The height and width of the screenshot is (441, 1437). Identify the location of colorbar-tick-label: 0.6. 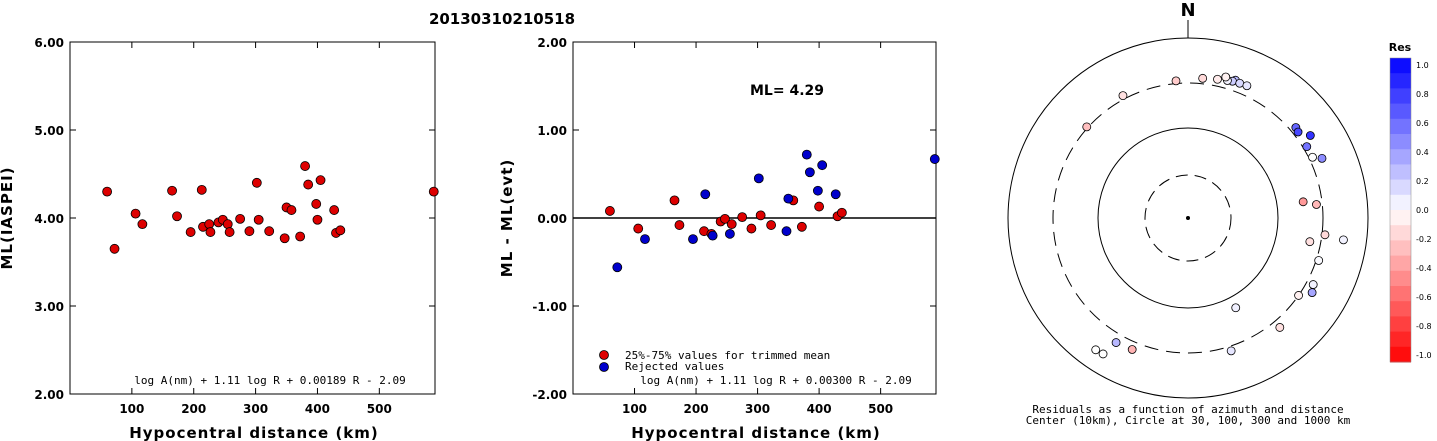
(1422, 123).